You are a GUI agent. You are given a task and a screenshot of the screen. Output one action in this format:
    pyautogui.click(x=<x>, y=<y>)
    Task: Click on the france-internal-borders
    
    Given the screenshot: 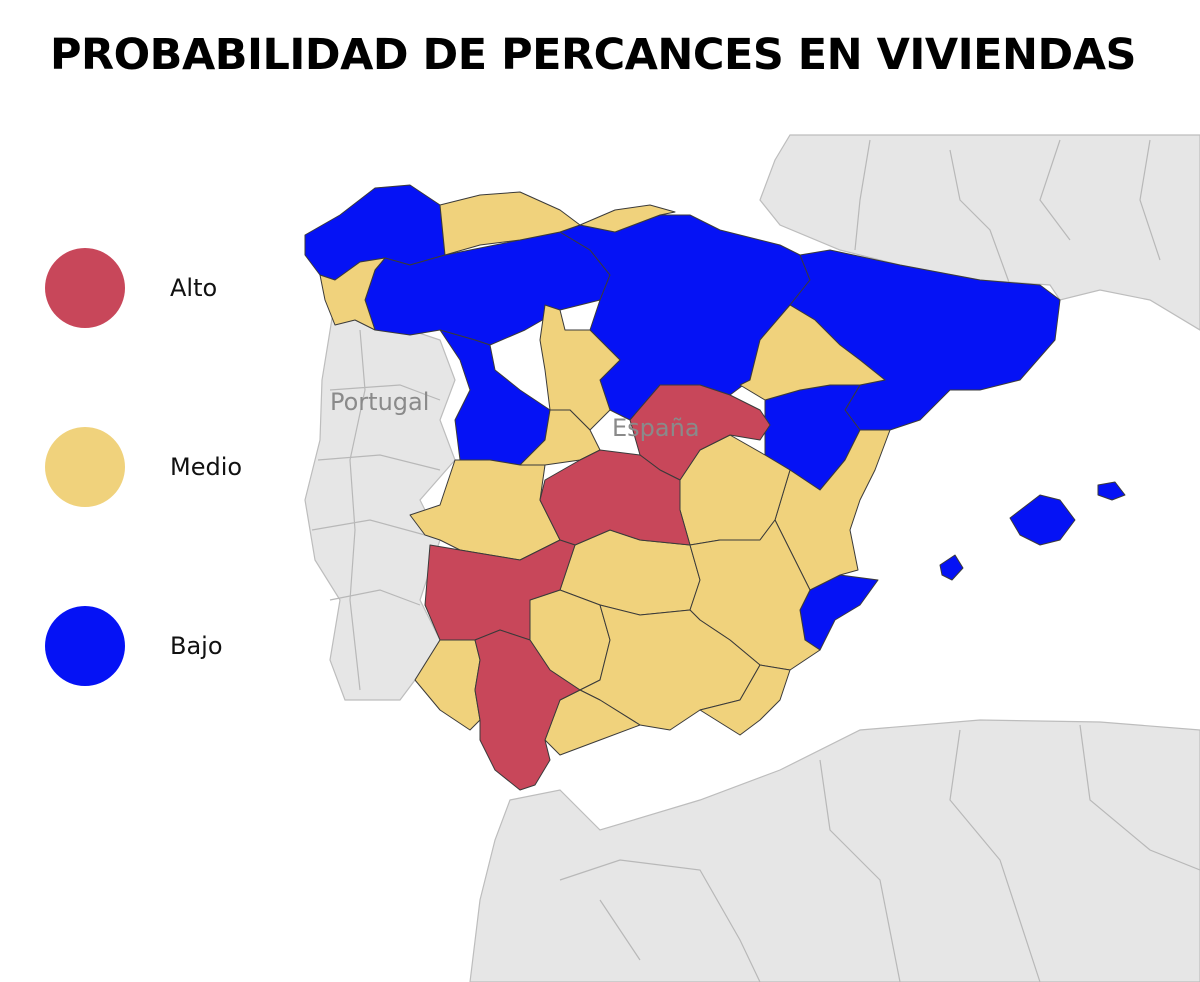 What is the action you would take?
    pyautogui.click(x=1007, y=212)
    